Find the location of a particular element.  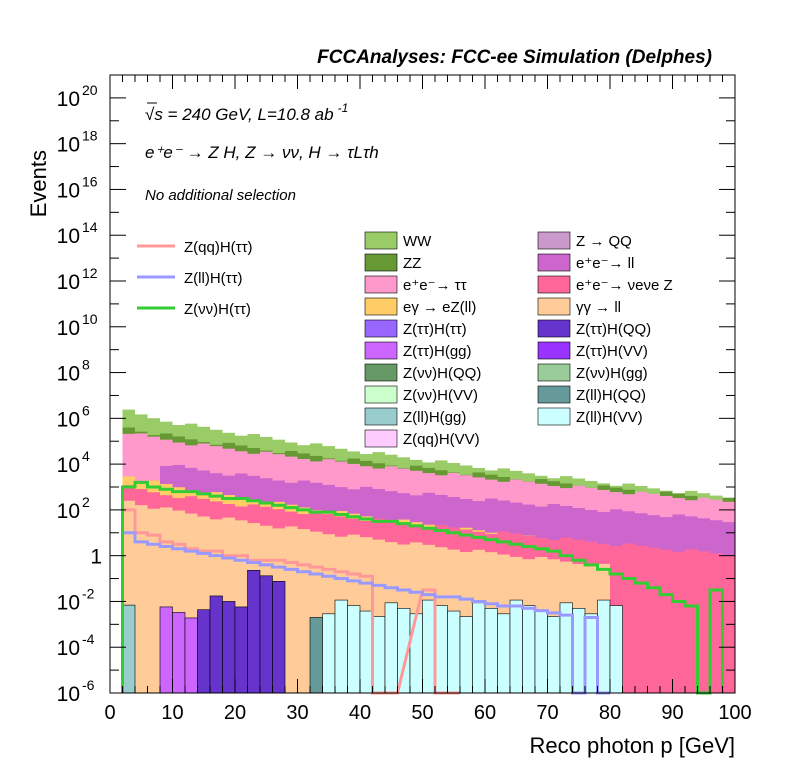

legend-label: ZZ is located at coordinates (412, 263).